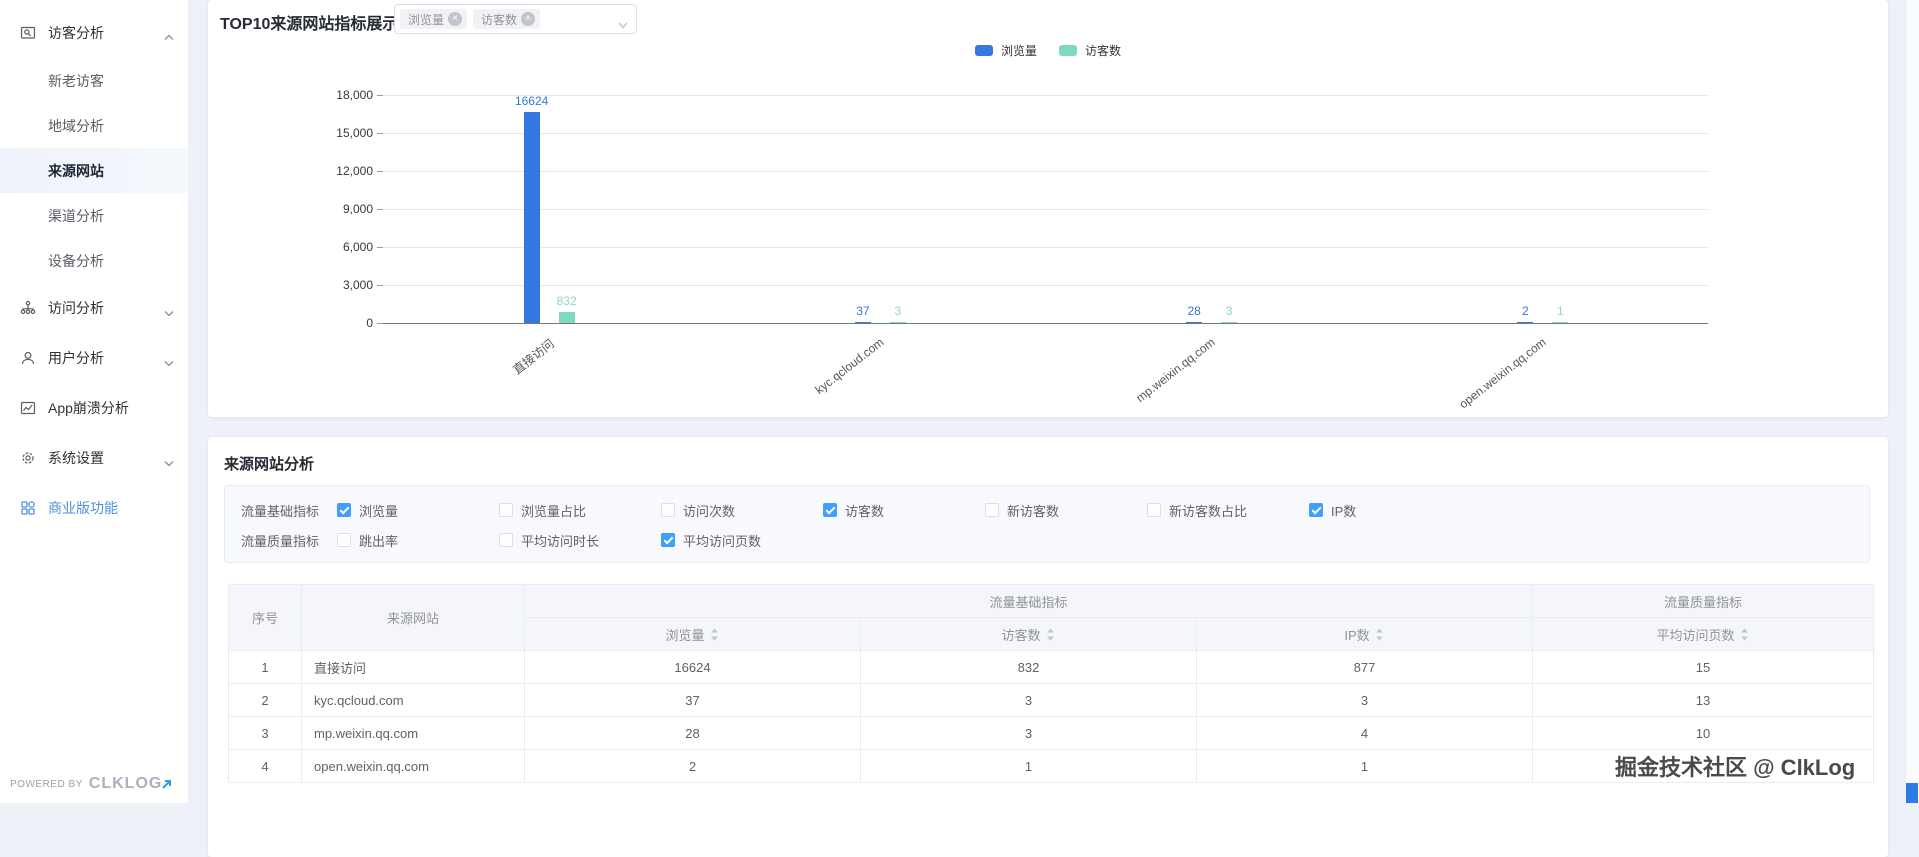 This screenshot has height=857, width=1919. Describe the element at coordinates (28, 458) in the screenshot. I see `system-settings-icon` at that location.